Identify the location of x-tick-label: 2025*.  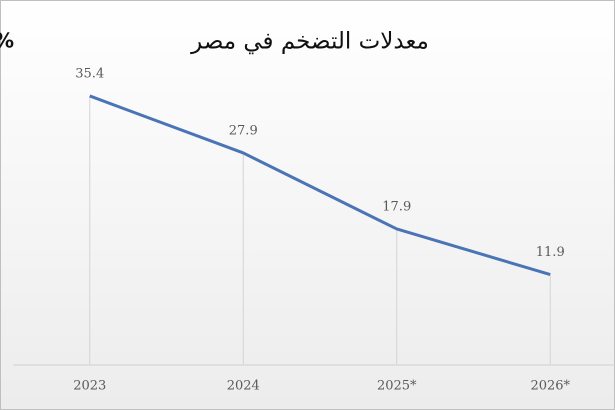
(397, 386).